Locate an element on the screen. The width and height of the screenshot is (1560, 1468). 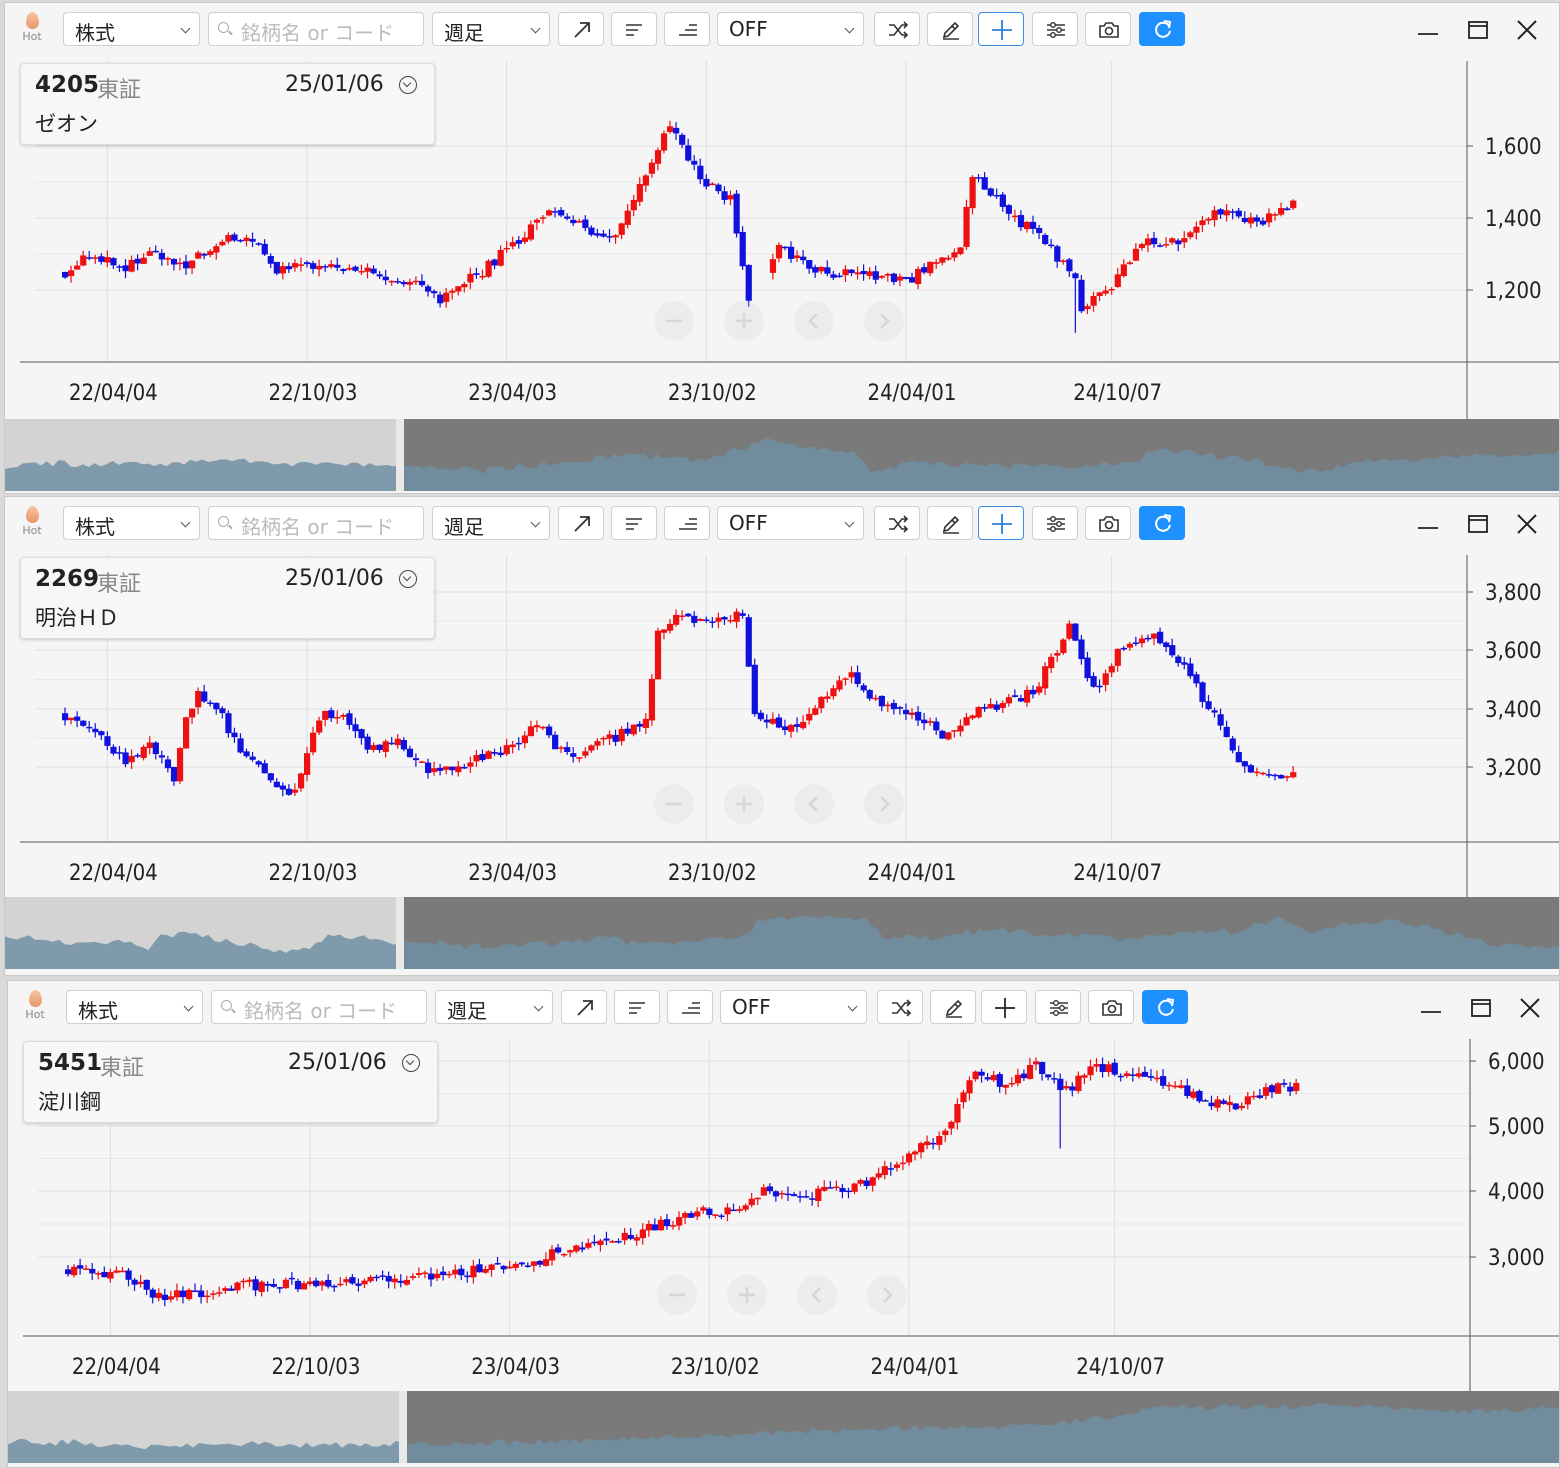
scroll-left-icon is located at coordinates (813, 804).